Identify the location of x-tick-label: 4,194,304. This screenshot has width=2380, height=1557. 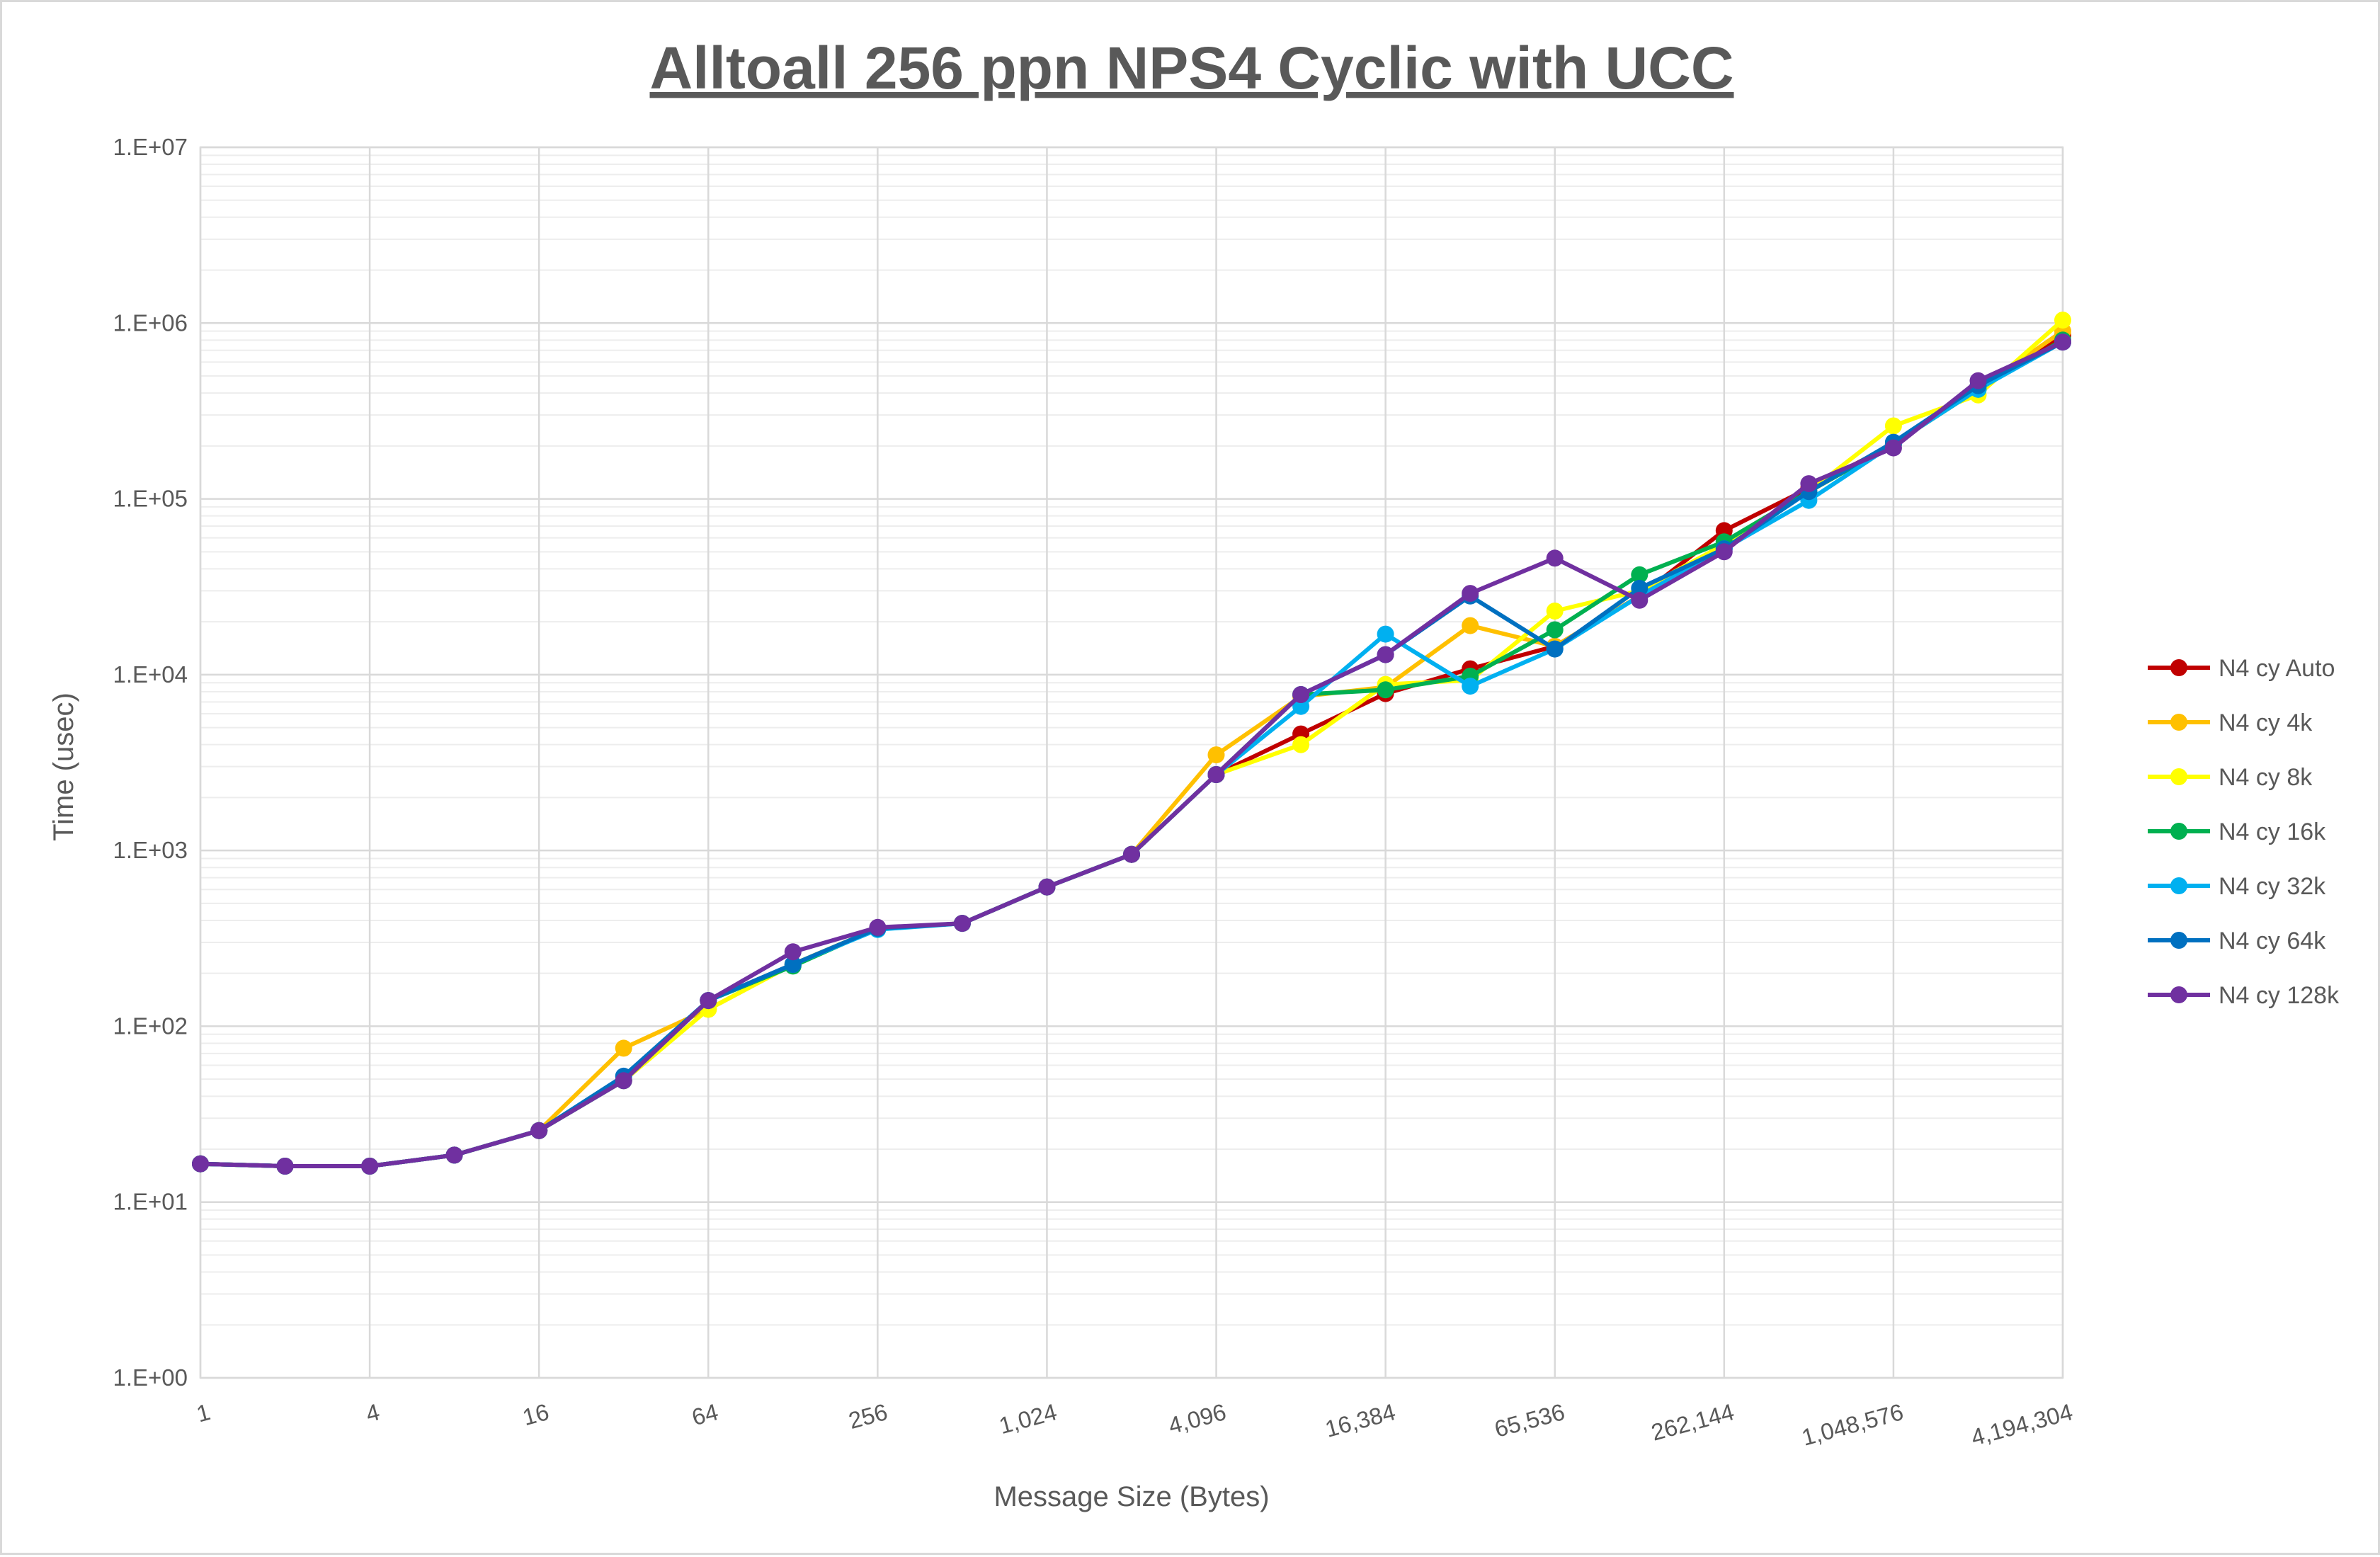
(2021, 1425).